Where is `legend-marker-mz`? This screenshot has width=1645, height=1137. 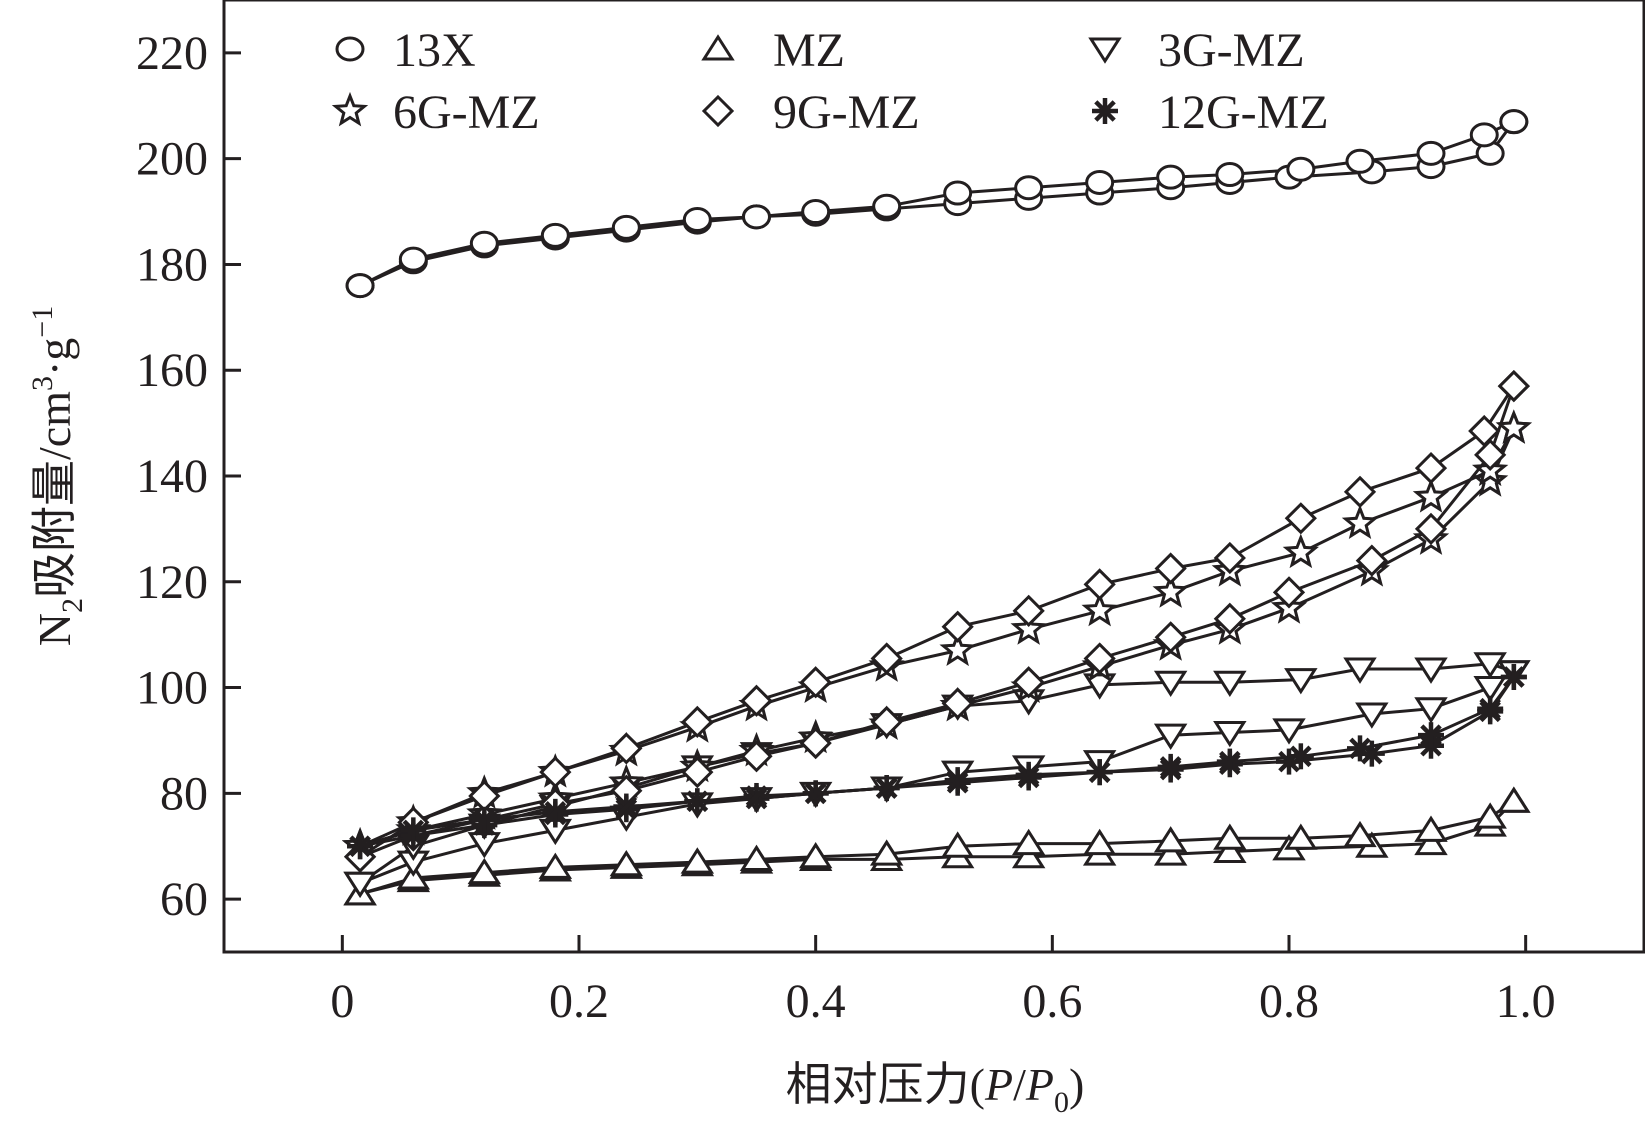
legend-marker-mz is located at coordinates (718, 47).